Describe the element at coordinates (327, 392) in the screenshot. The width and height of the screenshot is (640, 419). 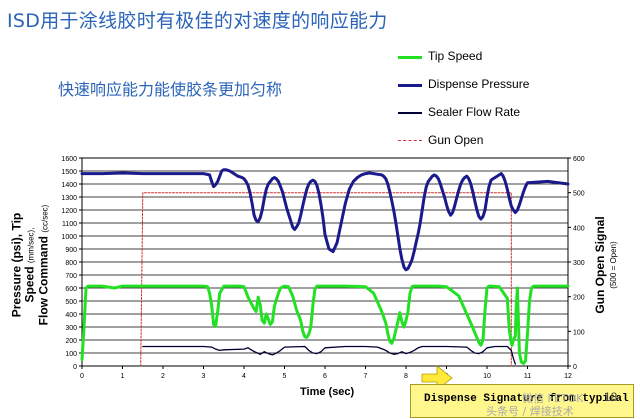
I see `x-axis-title: Time (sec)` at that location.